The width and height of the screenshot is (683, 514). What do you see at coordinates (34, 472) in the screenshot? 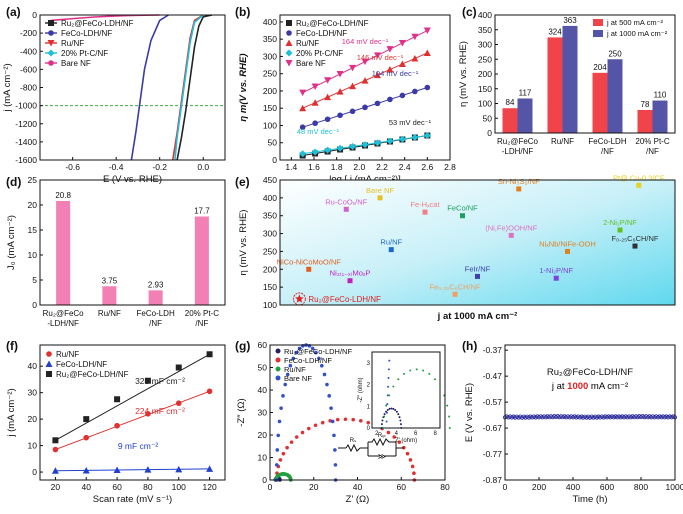
I see `y-tick-label: 0` at bounding box center [34, 472].